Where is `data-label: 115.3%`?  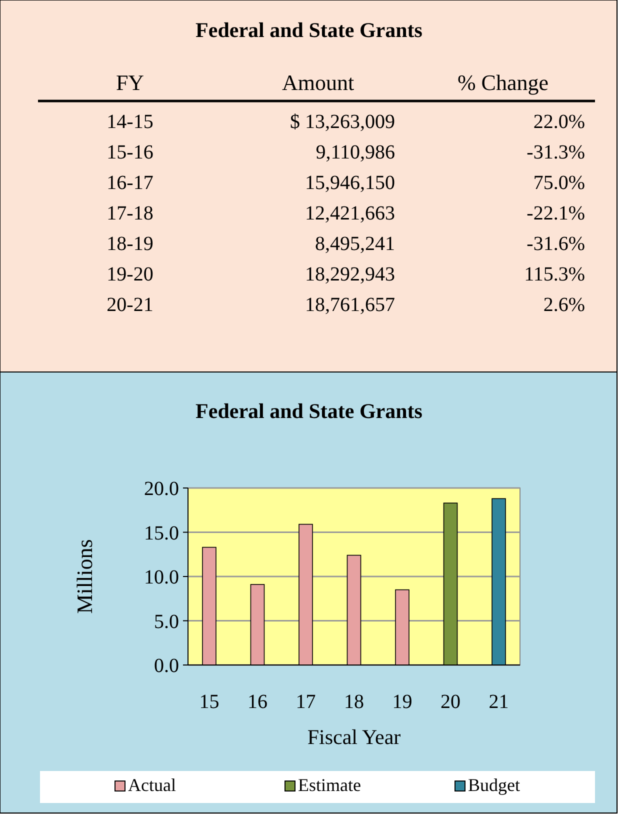 data-label: 115.3% is located at coordinates (554, 275).